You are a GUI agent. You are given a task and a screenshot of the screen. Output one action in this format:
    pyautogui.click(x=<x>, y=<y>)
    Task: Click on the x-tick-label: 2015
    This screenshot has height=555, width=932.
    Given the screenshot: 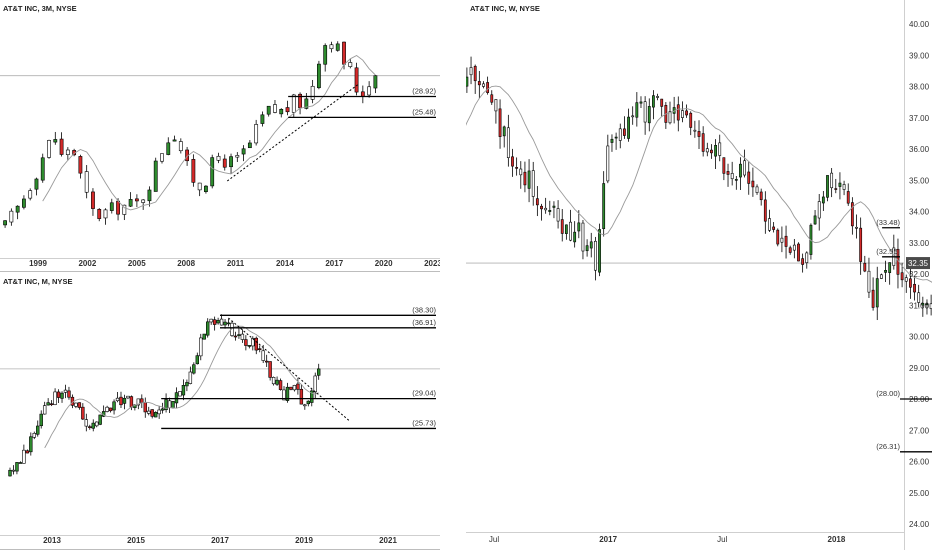 What is the action you would take?
    pyautogui.click(x=136, y=540)
    